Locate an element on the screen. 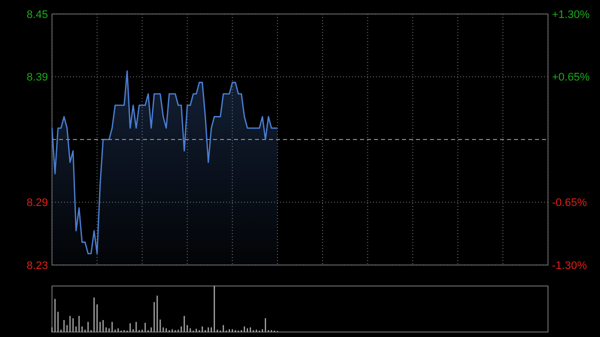 The height and width of the screenshot is (337, 600). y2-tick-label: -1.30% is located at coordinates (570, 266).